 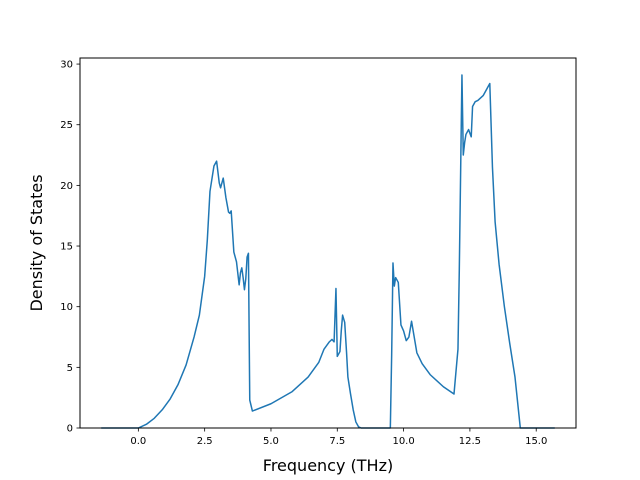 I want to click on x-tick-label: 0.0, so click(x=138, y=441).